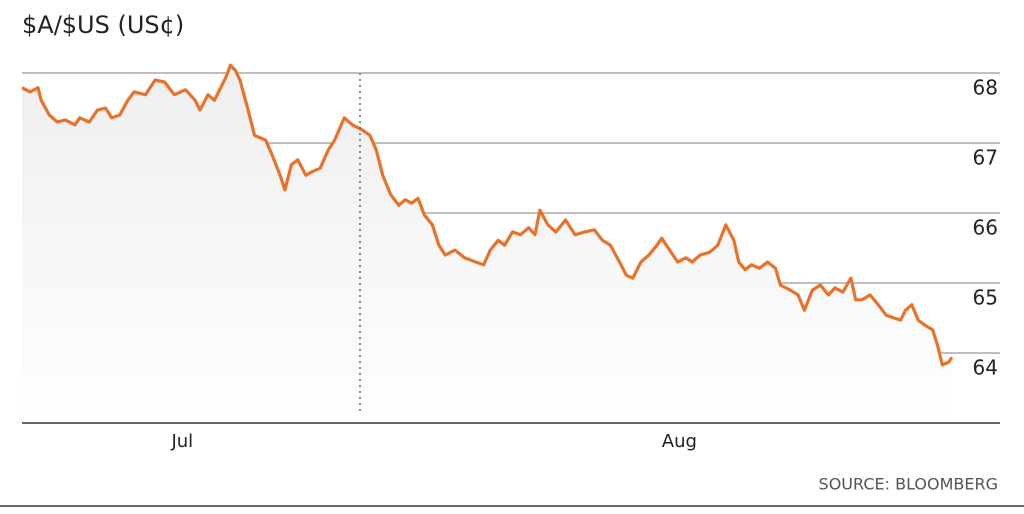  I want to click on source: SOURCE: BLOOMBERG, so click(908, 484).